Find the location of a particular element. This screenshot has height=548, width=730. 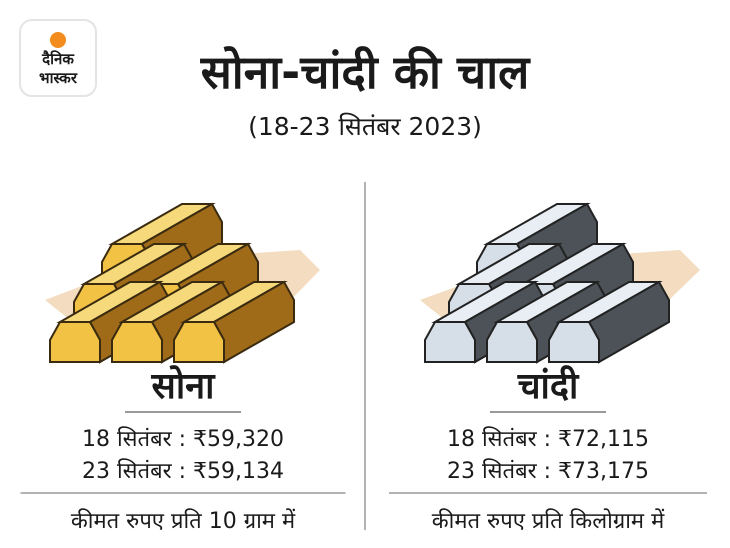

subtitle: (18-23 सितंबर 2023) is located at coordinates (365, 126).